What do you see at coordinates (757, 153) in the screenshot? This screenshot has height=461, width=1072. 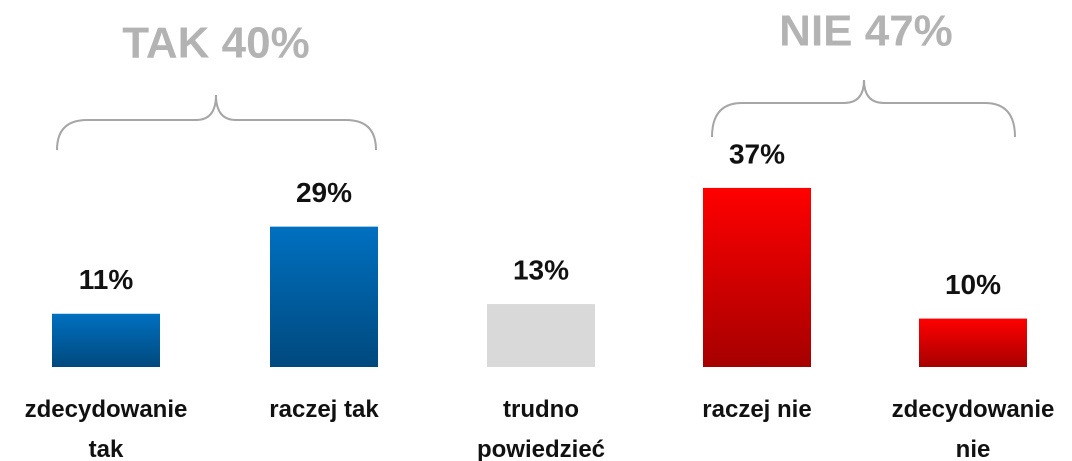 I see `value-label: 37%` at bounding box center [757, 153].